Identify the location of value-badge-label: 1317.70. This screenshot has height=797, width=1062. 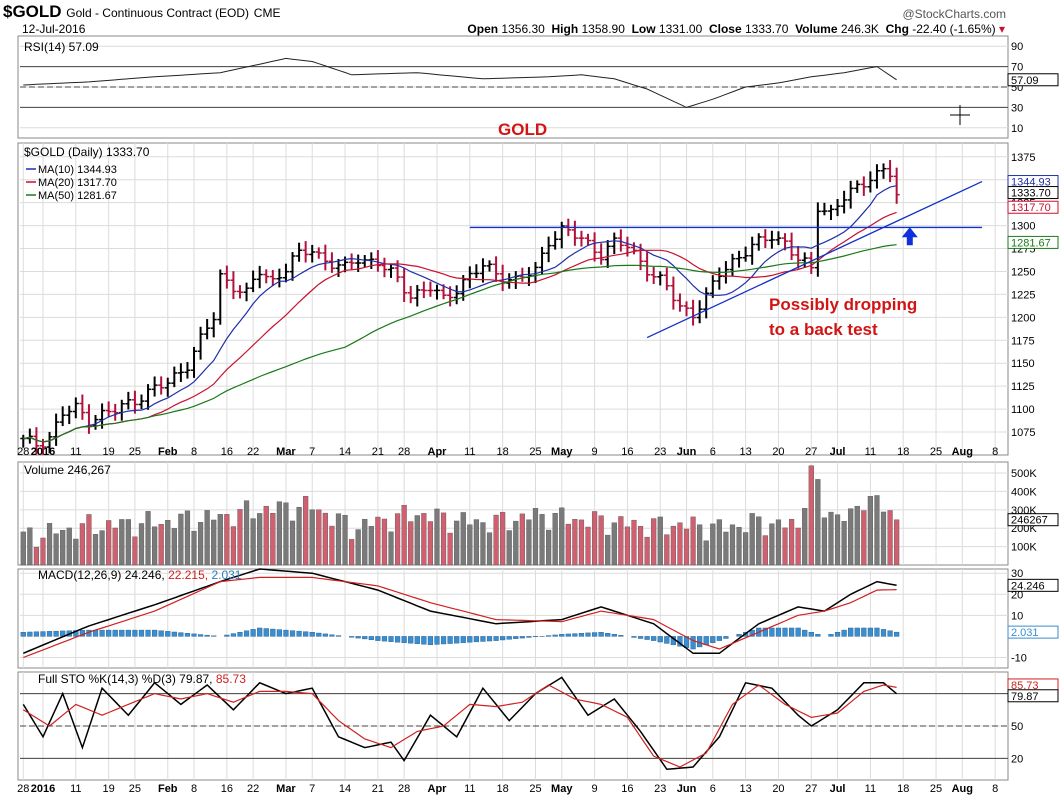
(1031, 208).